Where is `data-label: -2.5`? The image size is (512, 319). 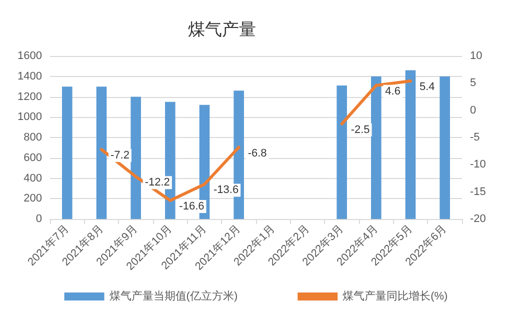 data-label: -2.5 is located at coordinates (360, 130).